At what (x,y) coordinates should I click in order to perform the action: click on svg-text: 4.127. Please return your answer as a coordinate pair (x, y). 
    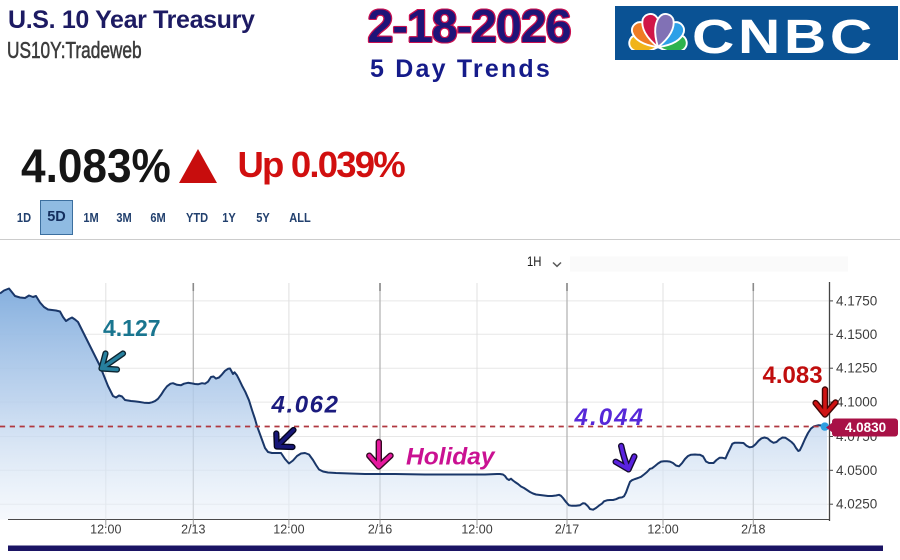
    Looking at the image, I should click on (132, 328).